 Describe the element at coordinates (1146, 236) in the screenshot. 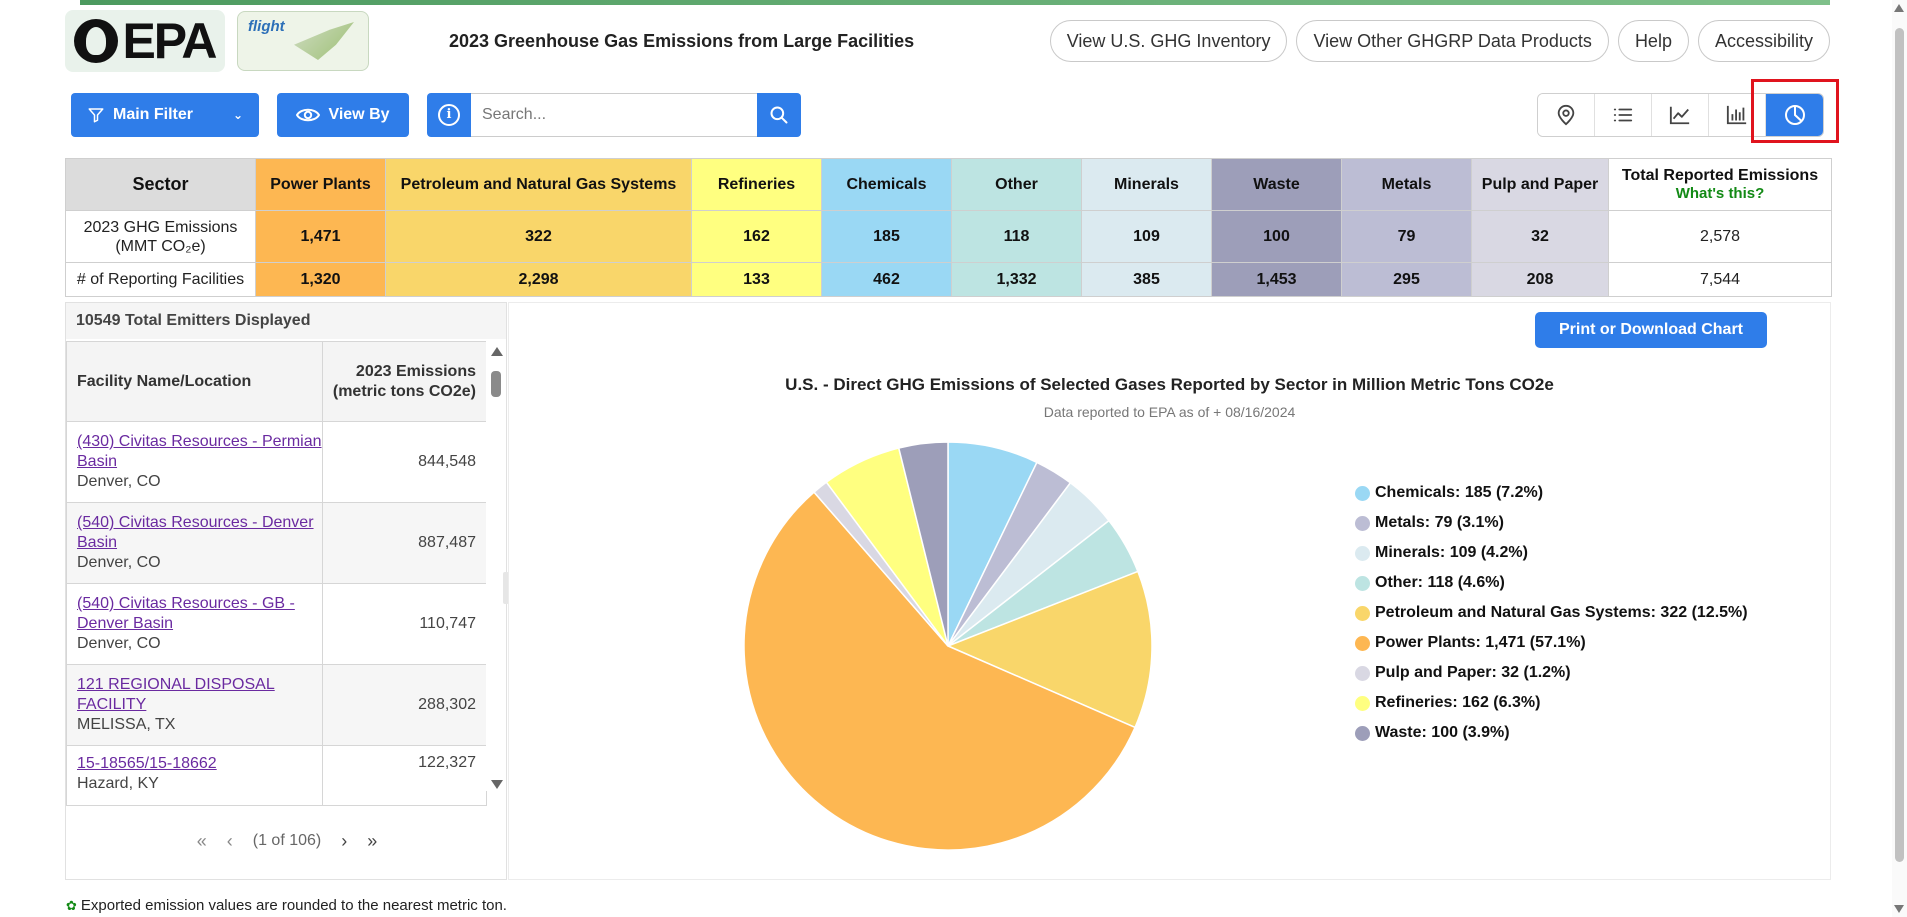

I see `sector-emissions-5: 109` at that location.